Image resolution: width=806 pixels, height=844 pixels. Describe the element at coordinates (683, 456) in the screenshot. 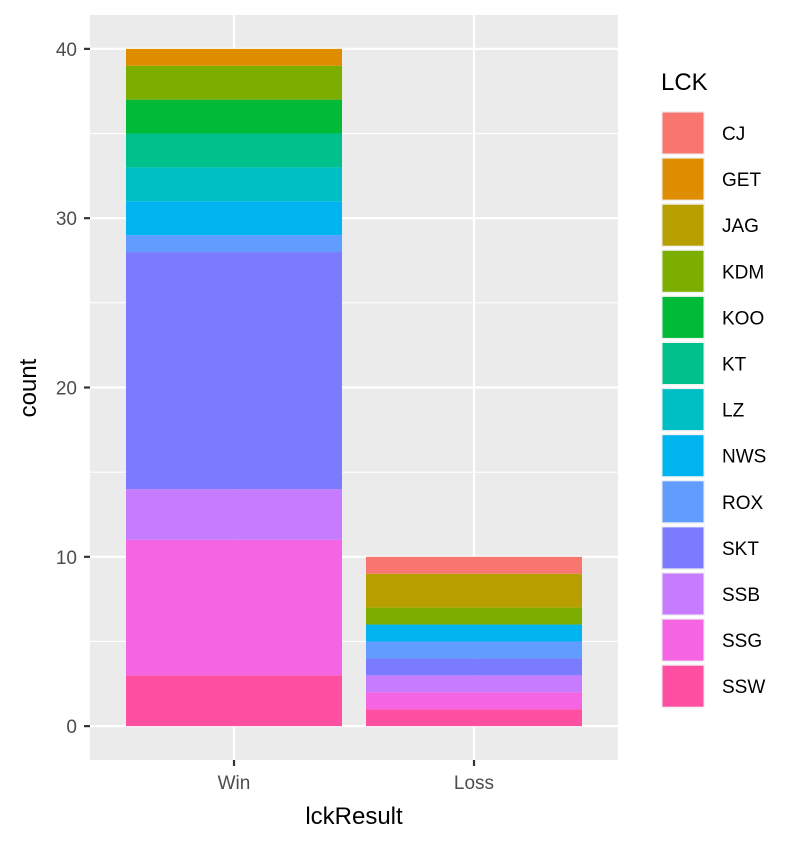

I see `legend-swatch-nws` at that location.